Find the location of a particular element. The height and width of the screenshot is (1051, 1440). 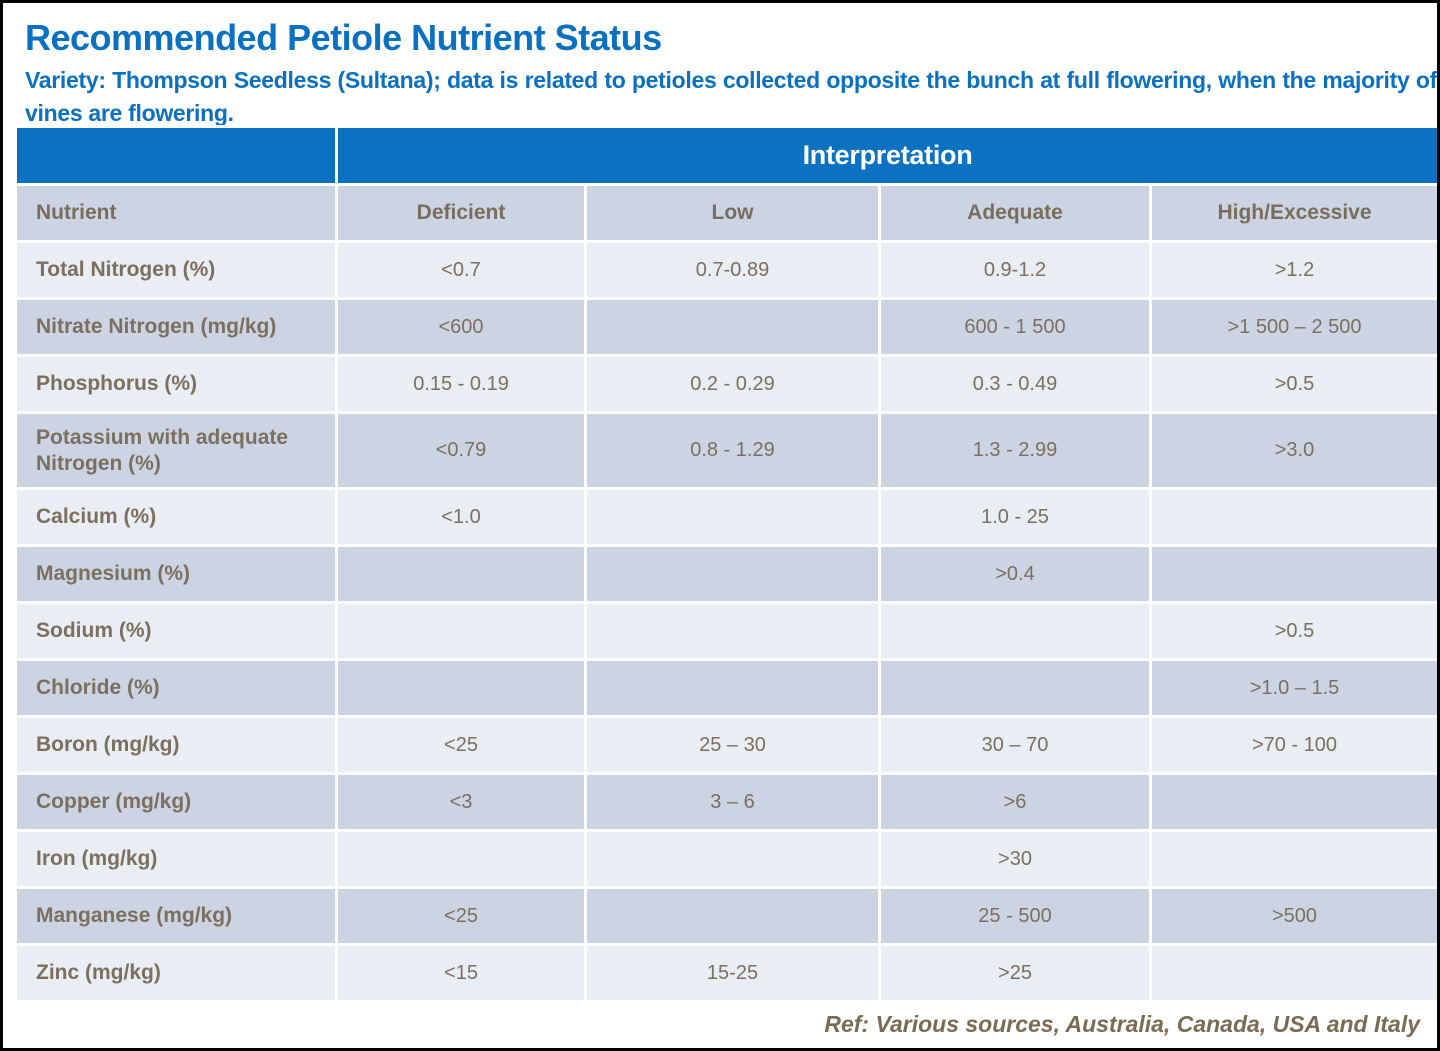

adequate-value-cell: 1.0 - 25 is located at coordinates (1015, 517).